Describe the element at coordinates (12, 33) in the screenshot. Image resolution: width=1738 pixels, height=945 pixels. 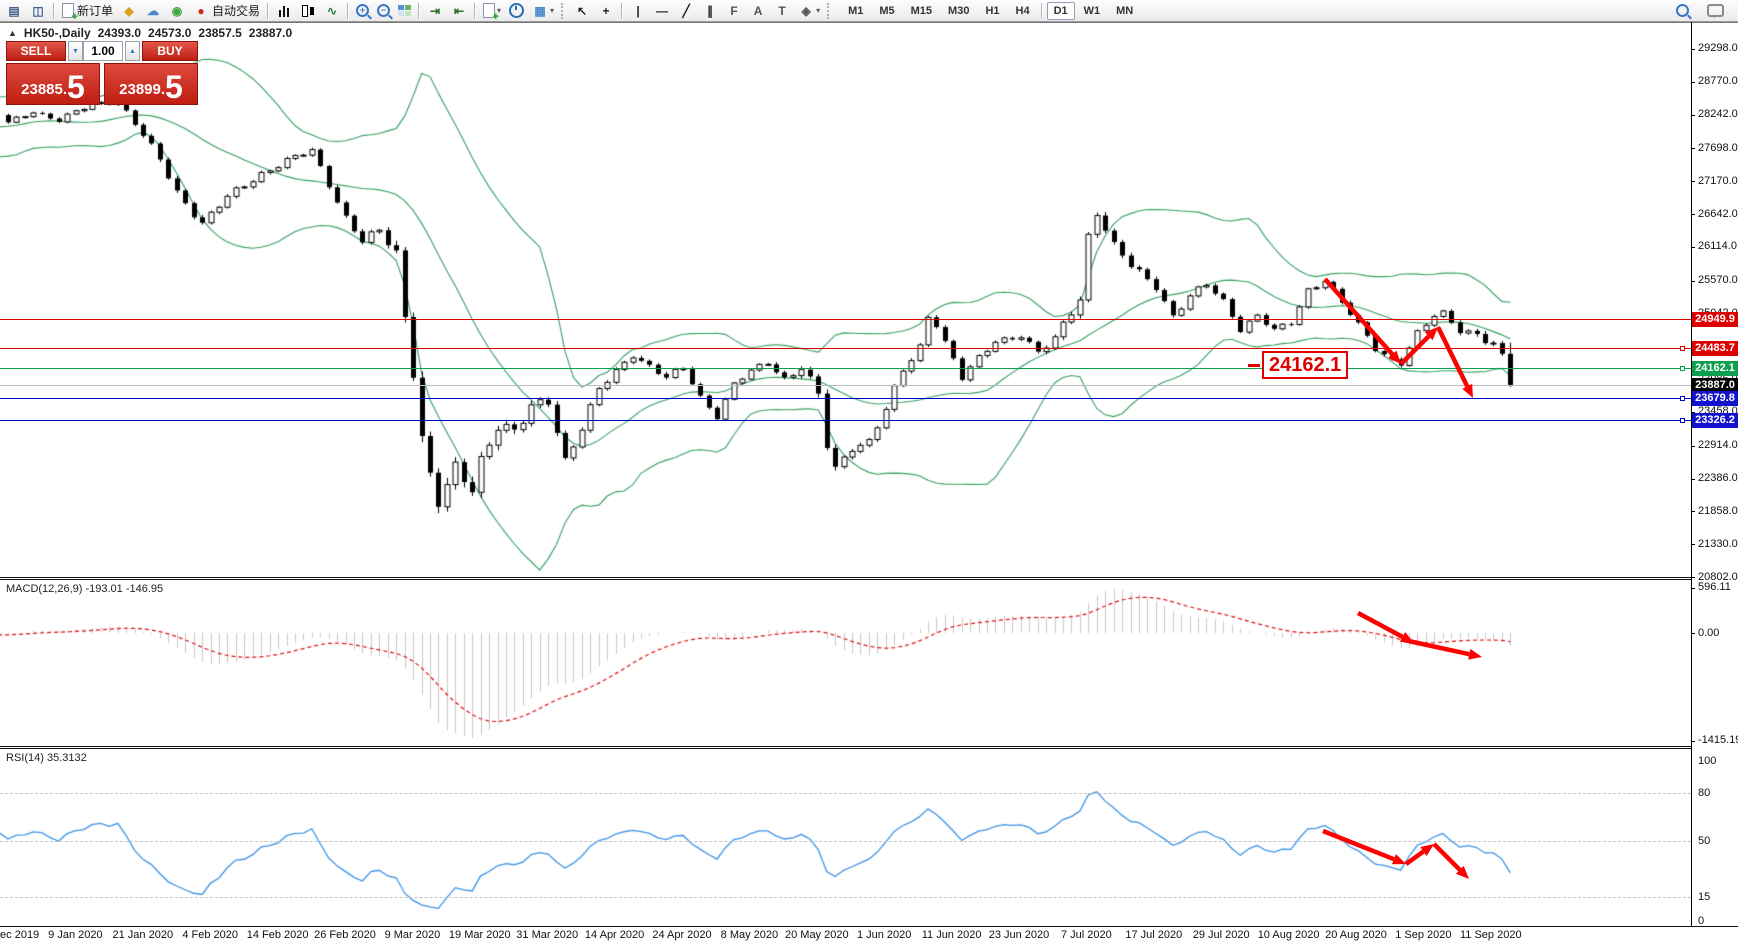
I see `collapse-panel-icon: ▲` at that location.